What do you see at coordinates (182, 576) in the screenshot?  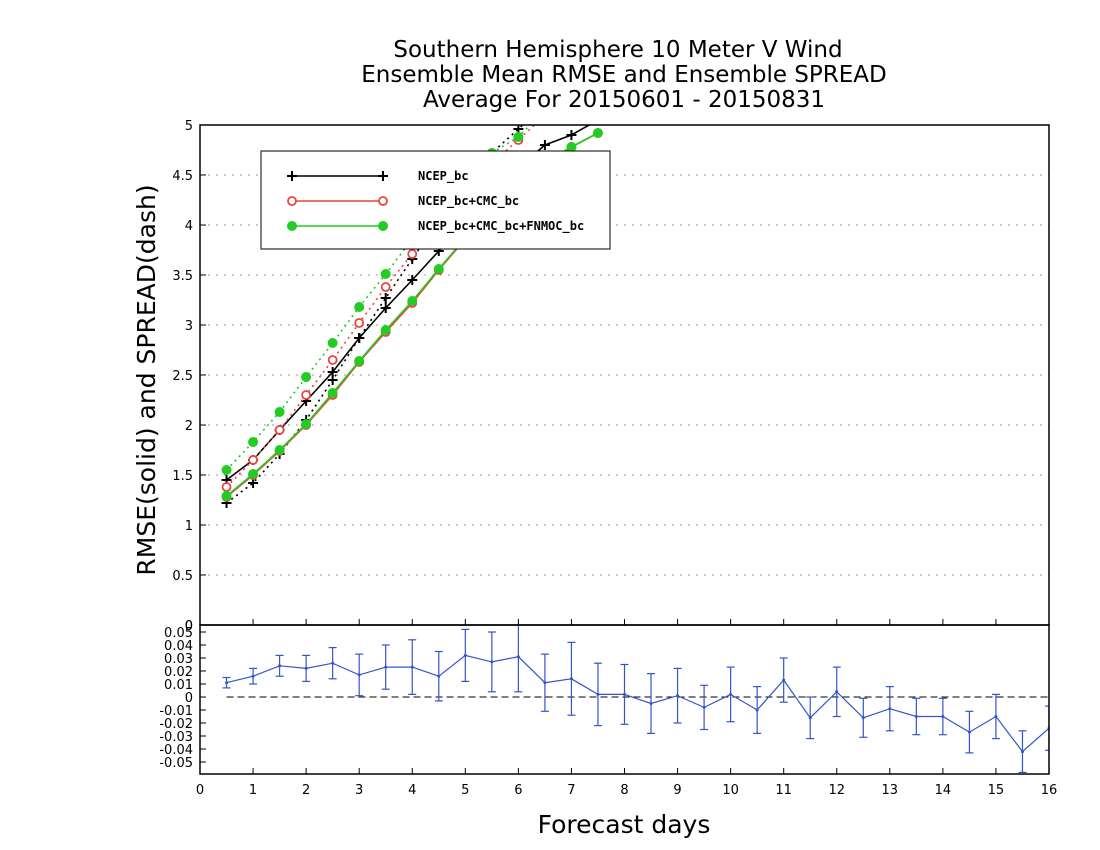 I see `y-tick-label: 0.5` at bounding box center [182, 576].